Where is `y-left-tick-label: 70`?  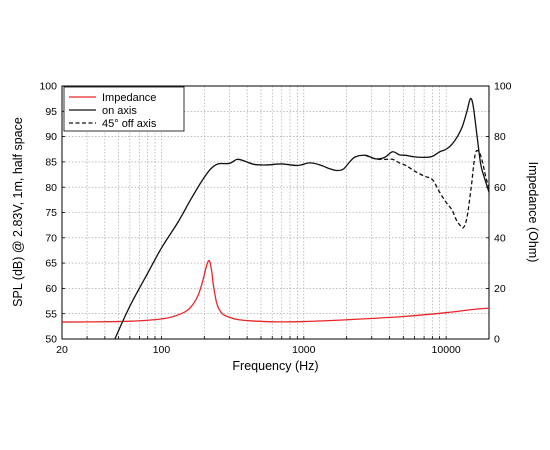
y-left-tick-label: 70 is located at coordinates (51, 238).